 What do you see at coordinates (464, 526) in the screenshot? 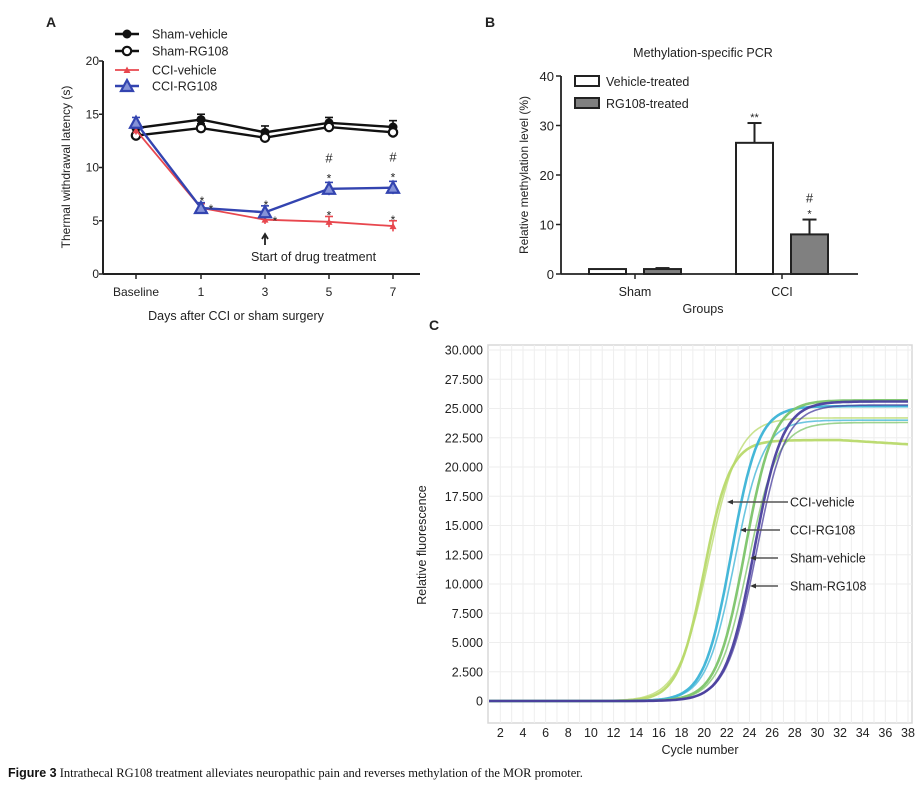
I see `panel-c-y-tick-label: 15.000` at bounding box center [464, 526].